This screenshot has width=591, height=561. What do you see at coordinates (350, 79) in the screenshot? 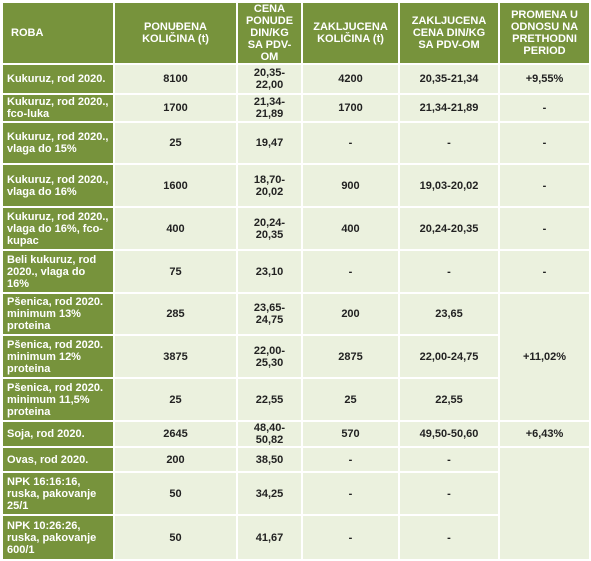
I see `value-cell: 4200` at bounding box center [350, 79].